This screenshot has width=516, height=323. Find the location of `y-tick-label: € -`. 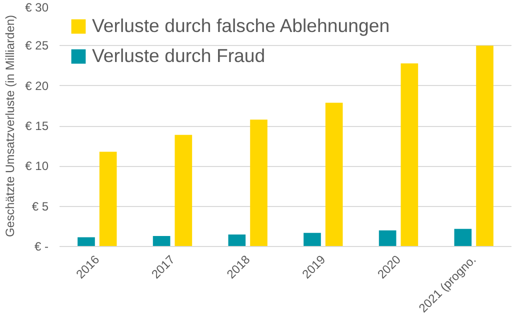

y-tick-label: € - is located at coordinates (41, 247).